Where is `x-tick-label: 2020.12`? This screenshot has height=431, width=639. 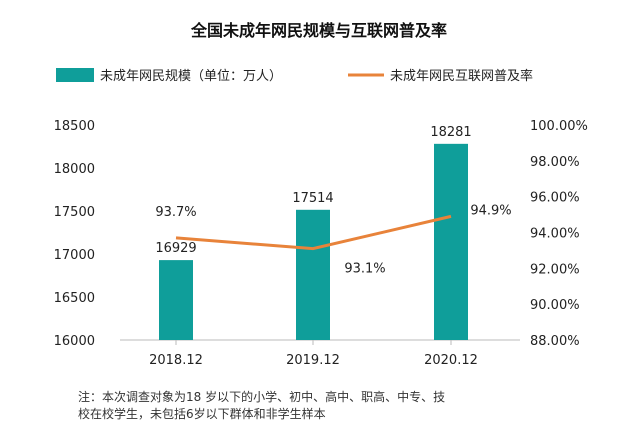
x-tick-label: 2020.12 is located at coordinates (451, 360).